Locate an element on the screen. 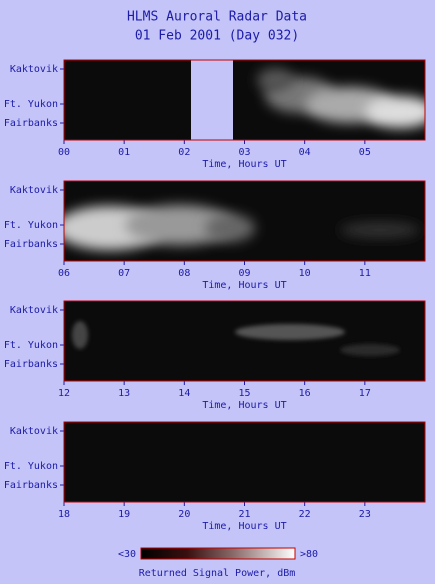 This screenshot has height=584, width=435. x-tick-label: 18 is located at coordinates (64, 514).